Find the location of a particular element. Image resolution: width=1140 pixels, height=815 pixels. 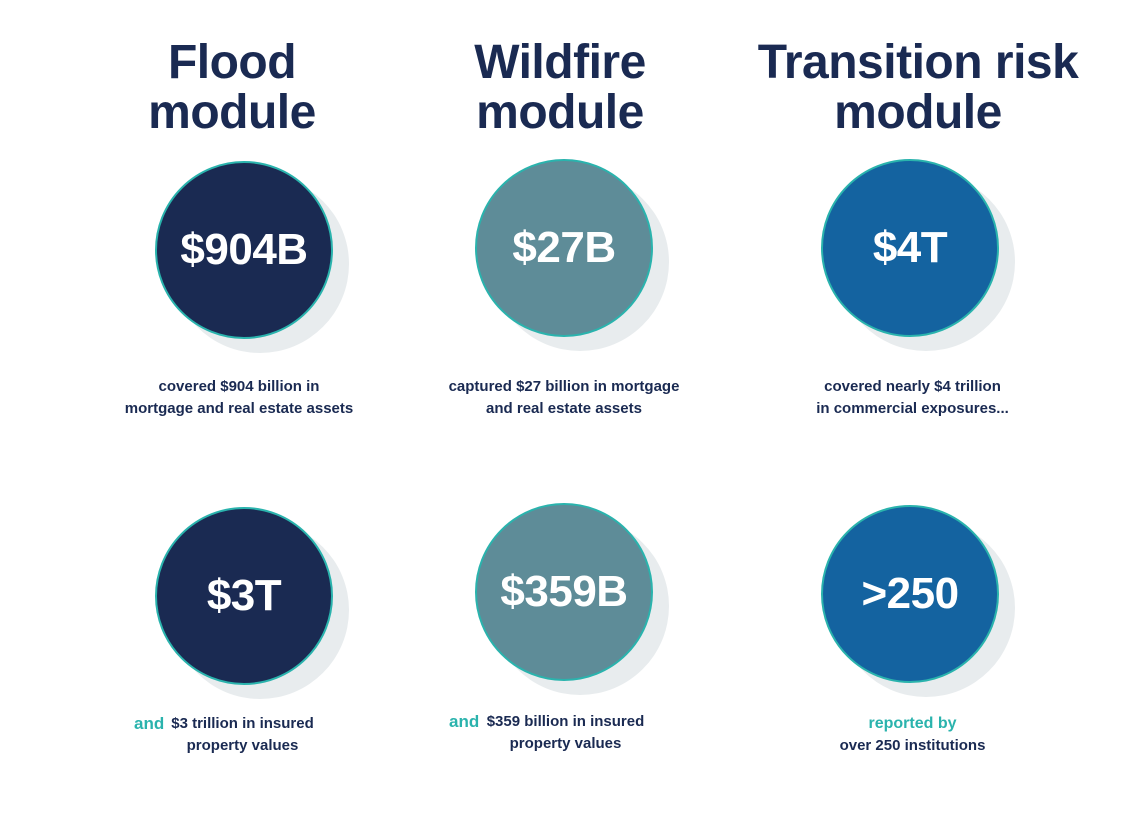

flood-stat-circle-2: $3T is located at coordinates (255, 607).